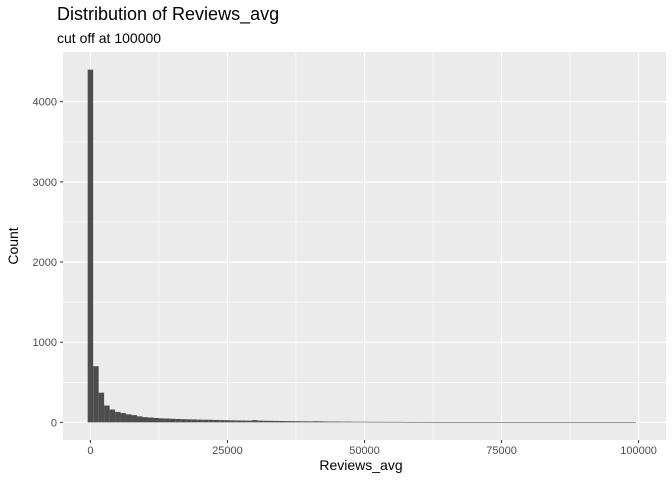  Describe the element at coordinates (54, 423) in the screenshot. I see `y-tick-label: 0` at that location.